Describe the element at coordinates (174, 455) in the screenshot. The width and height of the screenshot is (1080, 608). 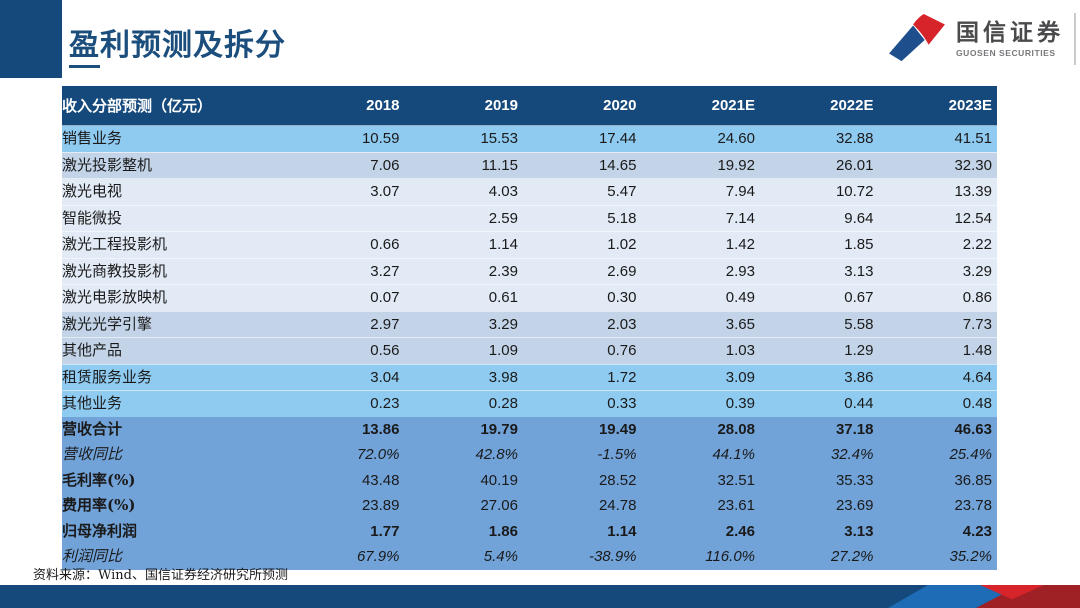
I see `row-label: 营收同比` at that location.